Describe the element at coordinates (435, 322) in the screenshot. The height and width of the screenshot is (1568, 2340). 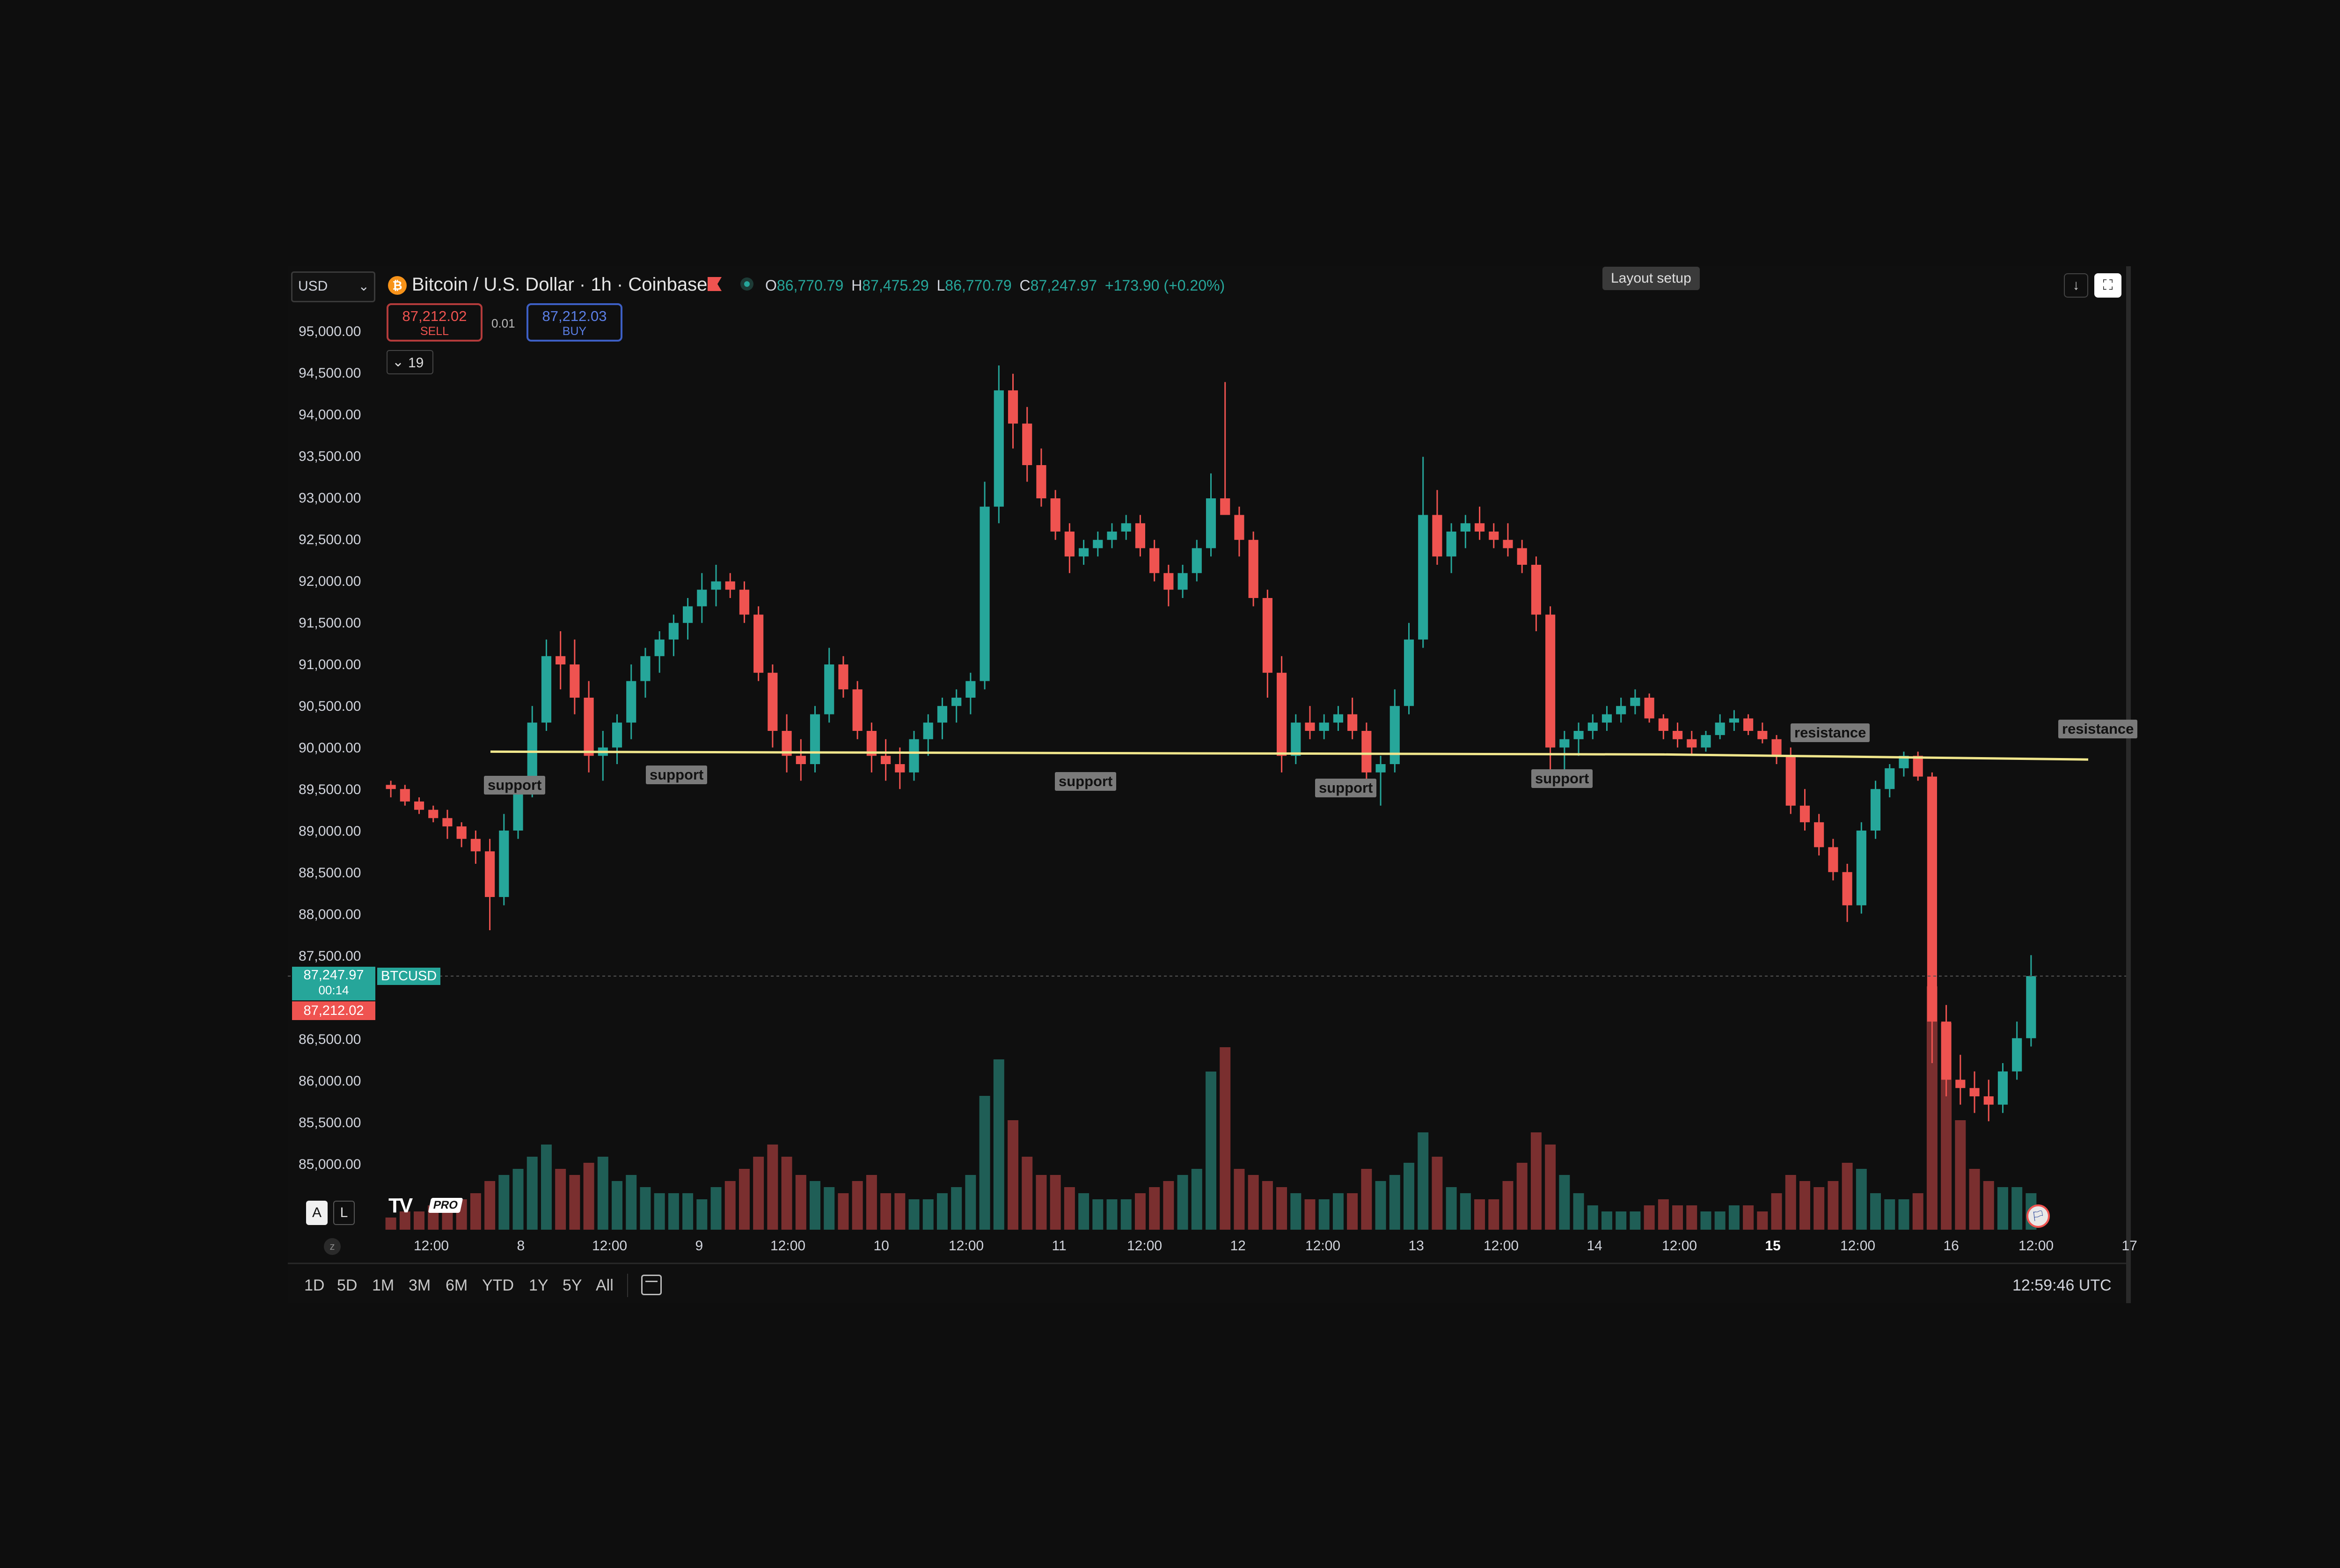
I see `sell-button: 87,212.02 SELL` at that location.